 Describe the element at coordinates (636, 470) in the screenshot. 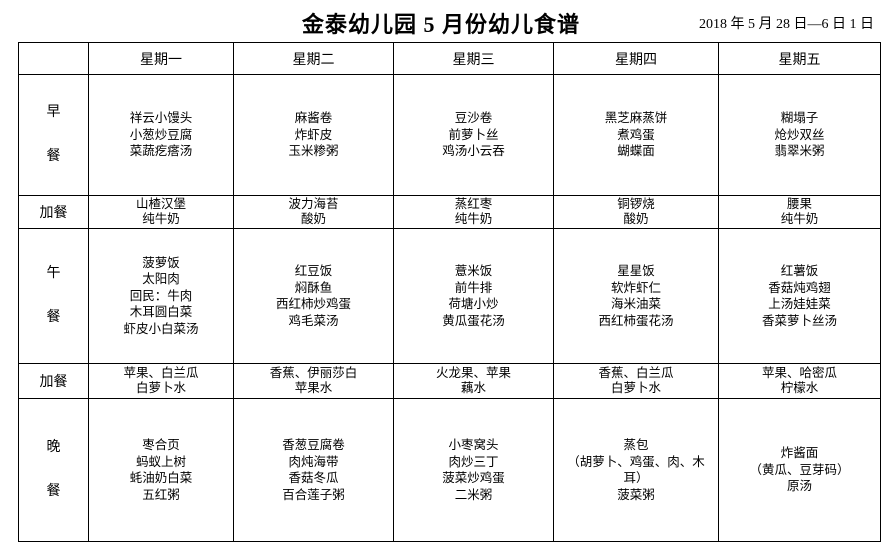

I see `cell-dinner-thursday: 蒸包 （胡萝卜、鸡蛋、肉、木耳） 菠菜粥` at that location.